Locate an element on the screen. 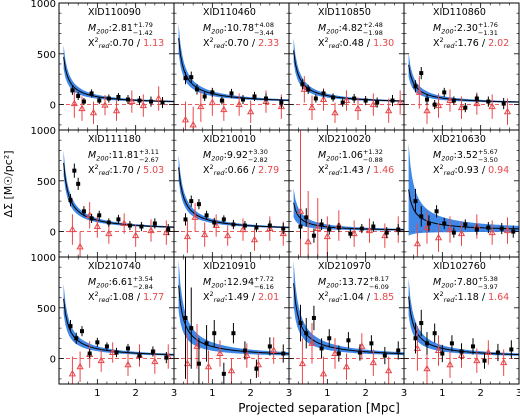 This screenshot has width=520, height=417. chi-annotation: X2red:1.04 / 1.85 is located at coordinates (356, 297).